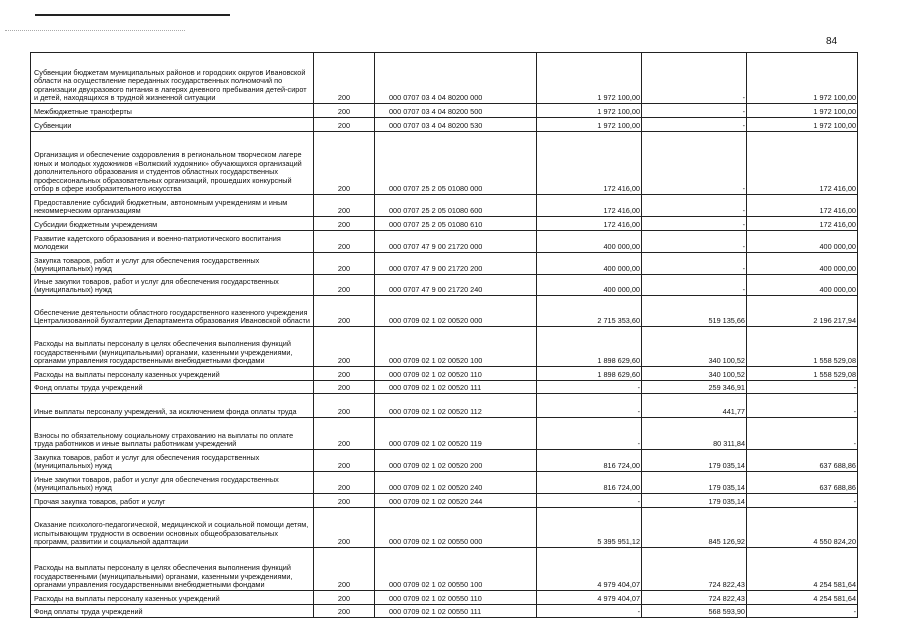 This screenshot has height=640, width=905. I want to click on row-budget-code: 000 0707 47 9 00 21720 240, so click(455, 285).